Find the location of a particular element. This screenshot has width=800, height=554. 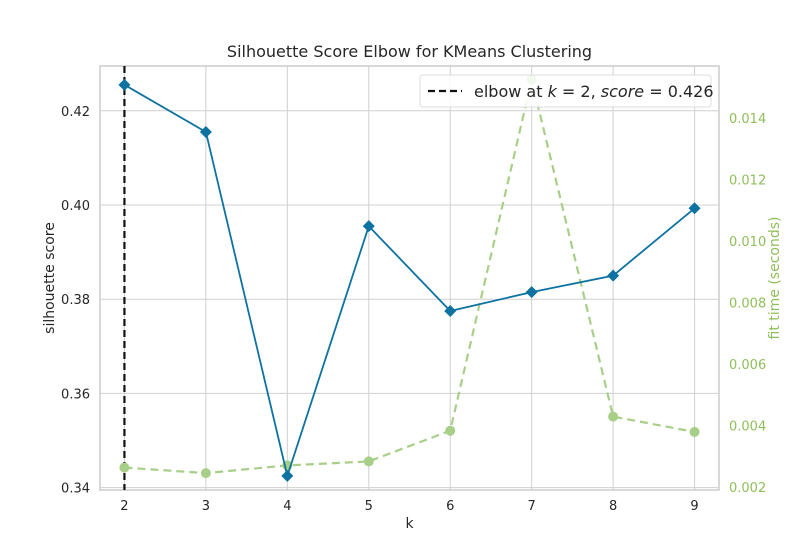

legend: elbow at k = 2, score = 0.426 is located at coordinates (566, 91).